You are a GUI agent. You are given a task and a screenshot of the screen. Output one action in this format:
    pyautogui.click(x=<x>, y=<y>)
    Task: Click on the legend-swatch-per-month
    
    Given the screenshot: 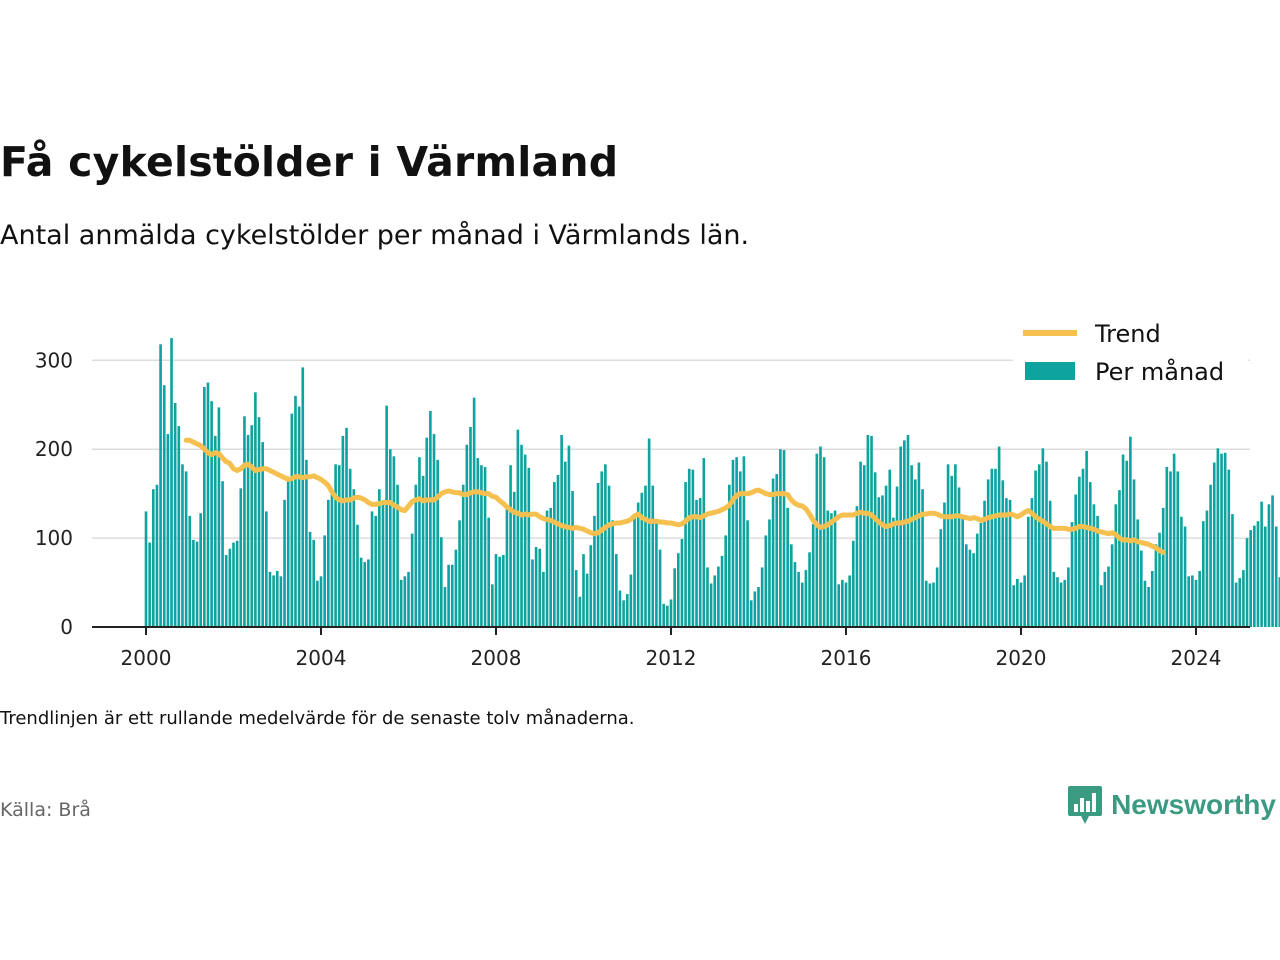 What is the action you would take?
    pyautogui.click(x=1050, y=371)
    